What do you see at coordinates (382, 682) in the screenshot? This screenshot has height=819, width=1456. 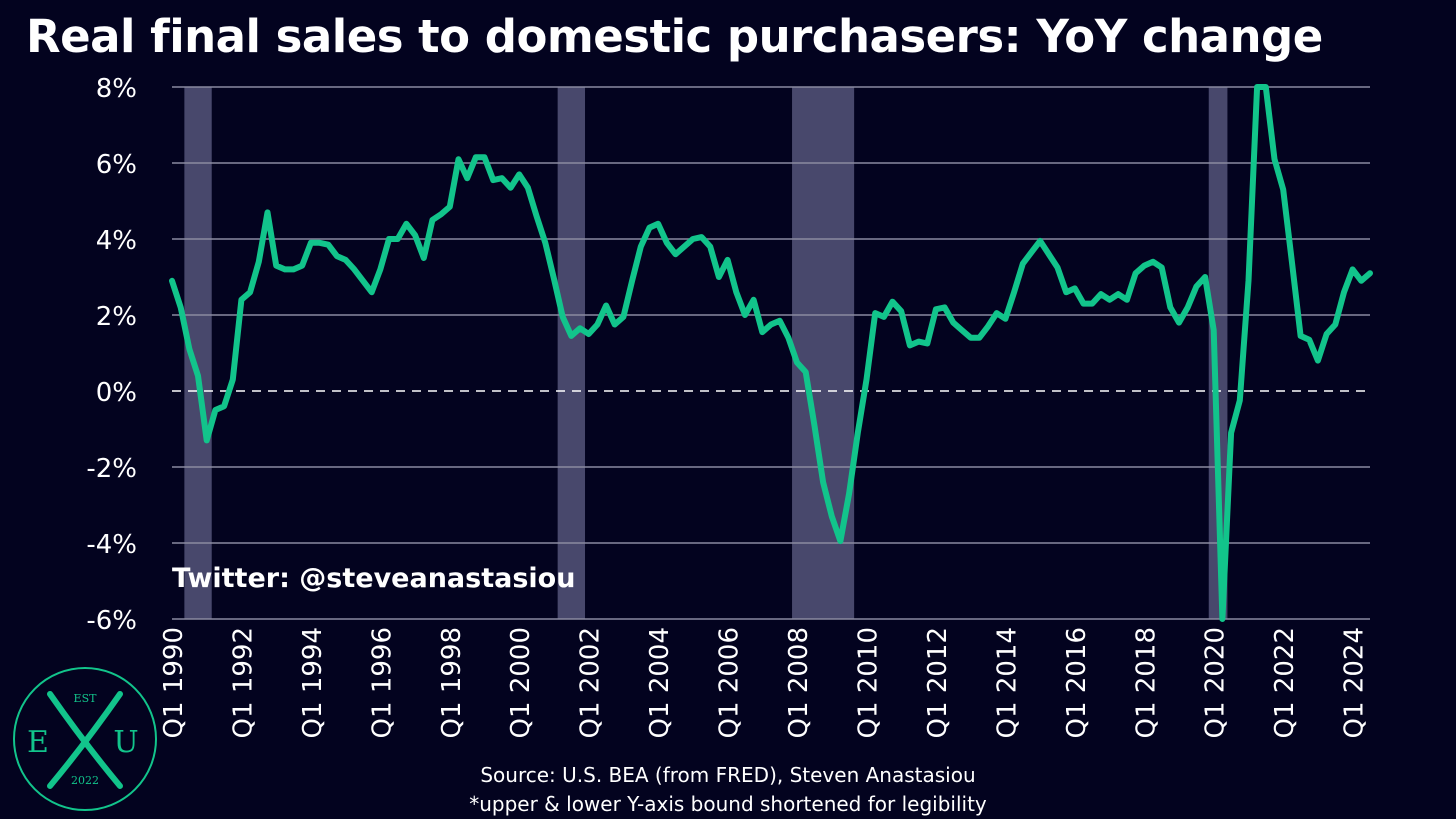 I see `x-tick-label: Q1 1996` at bounding box center [382, 682].